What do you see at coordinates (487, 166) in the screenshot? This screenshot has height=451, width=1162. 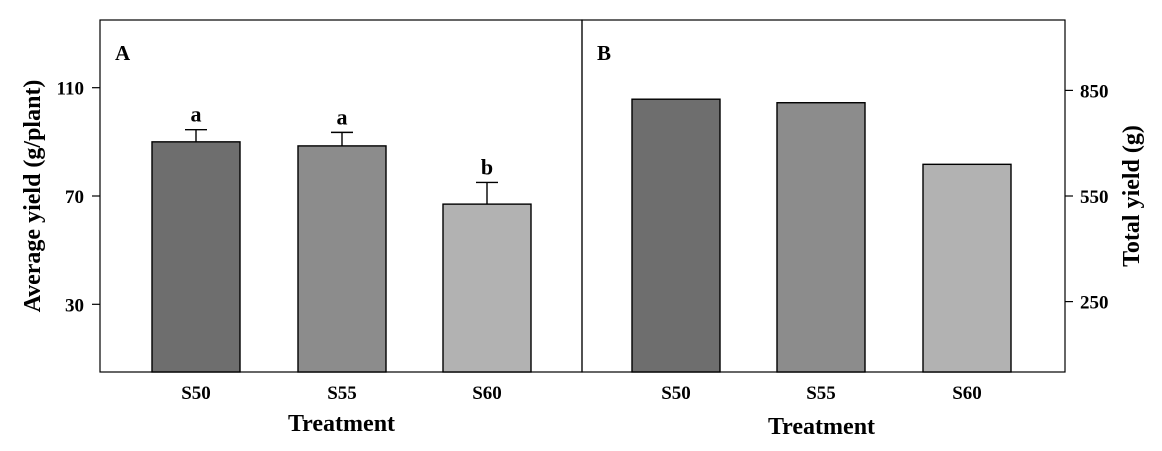 I see `significance-label: b` at bounding box center [487, 166].